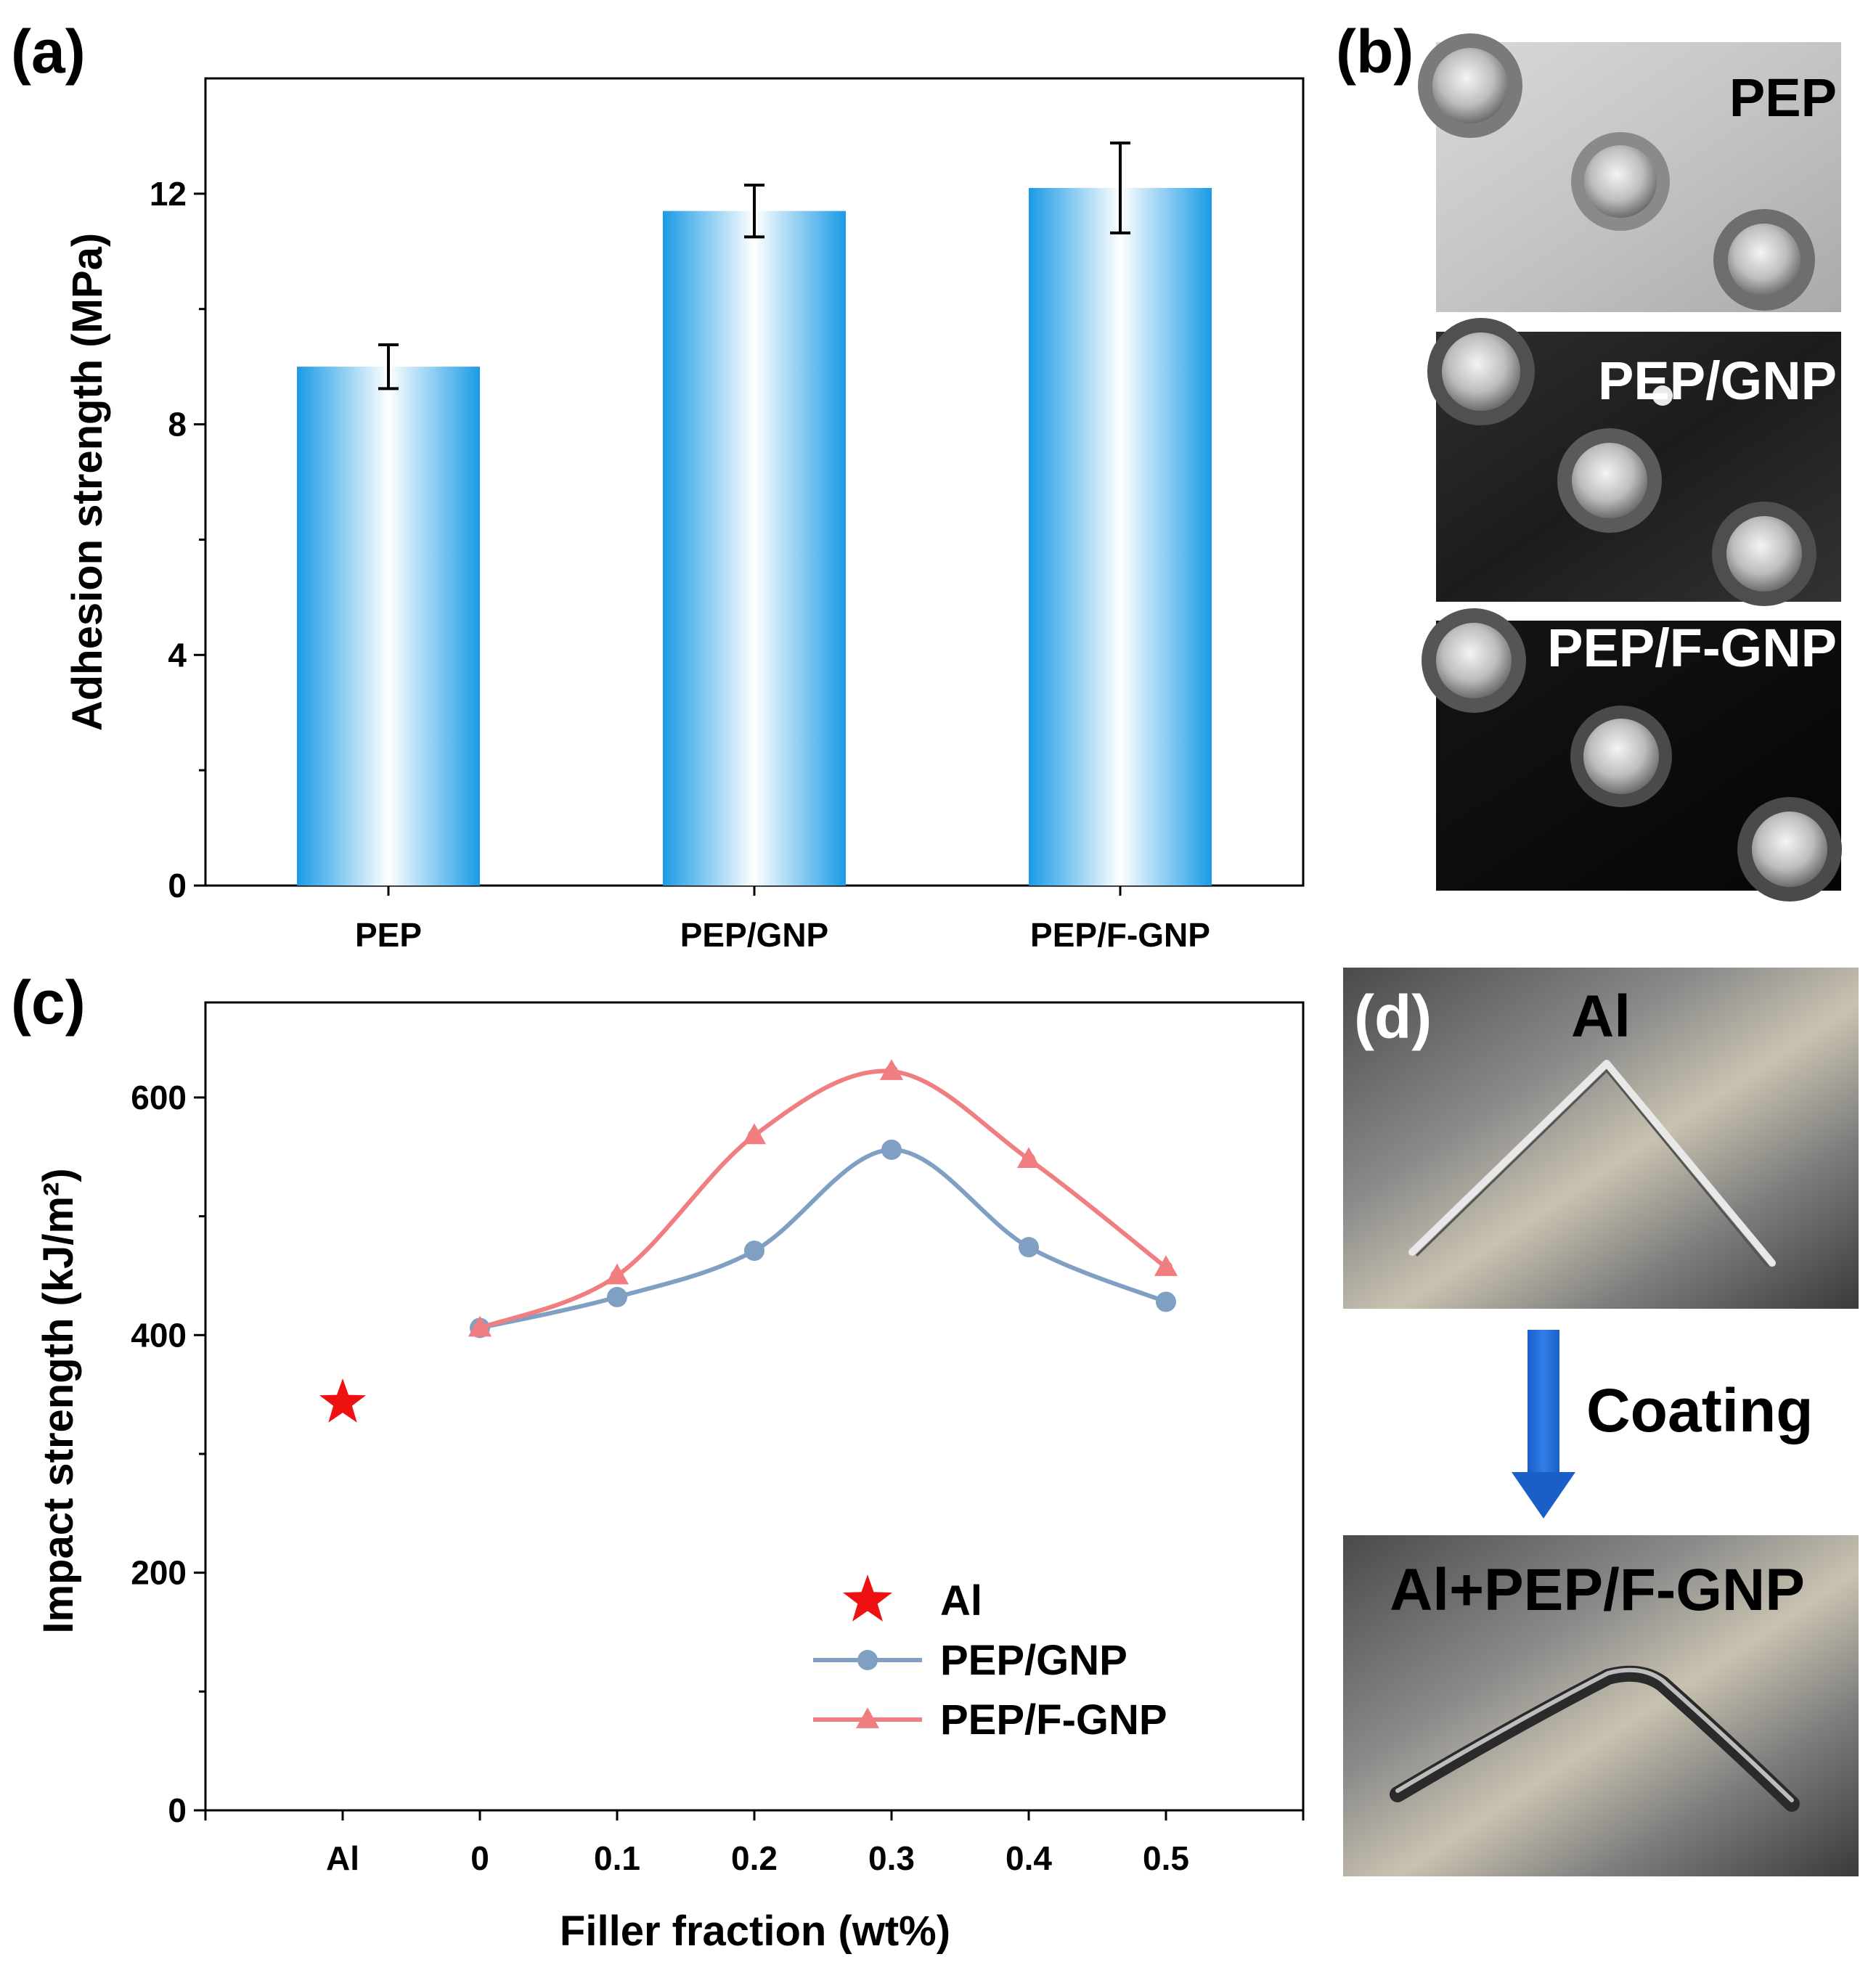 The image size is (1876, 1978). I want to click on x-tick-label: 0.3, so click(891, 1858).